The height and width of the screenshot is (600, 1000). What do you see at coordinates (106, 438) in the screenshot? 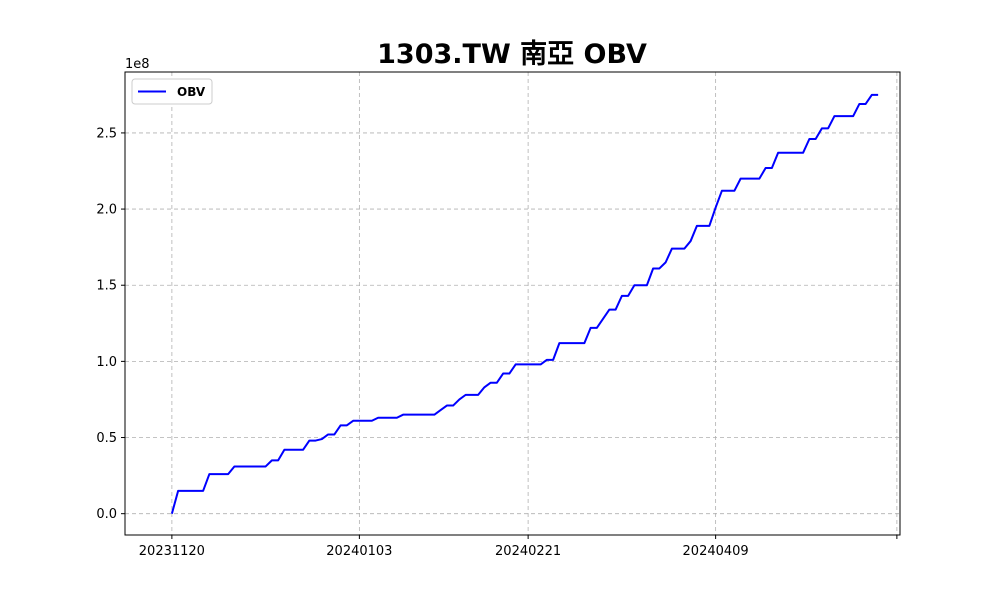
I see `y-tick-label: 0.5` at bounding box center [106, 438].